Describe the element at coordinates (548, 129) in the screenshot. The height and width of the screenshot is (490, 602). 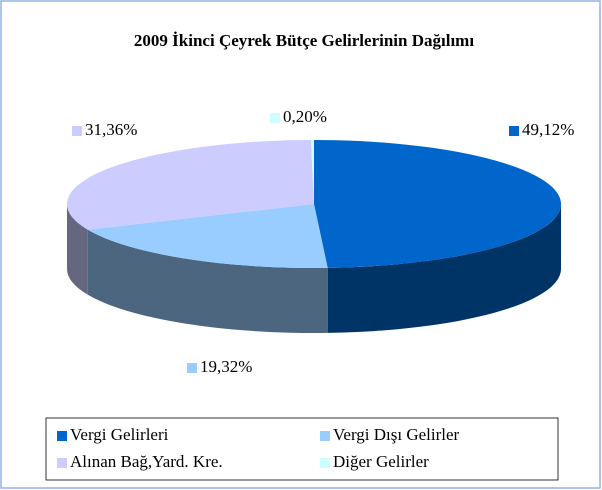
I see `data-label: 49,12%` at that location.